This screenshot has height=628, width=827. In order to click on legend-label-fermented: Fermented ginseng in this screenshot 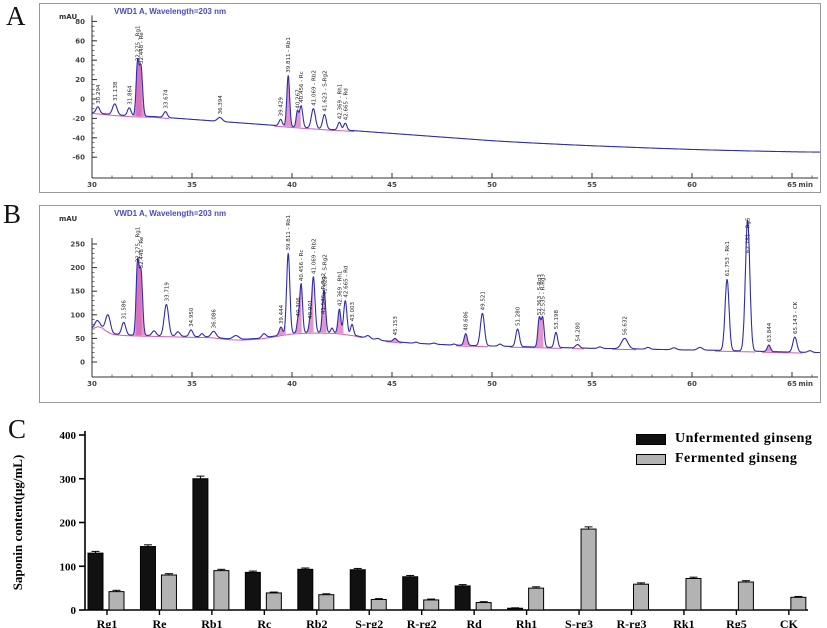, I will do `click(736, 458)`.